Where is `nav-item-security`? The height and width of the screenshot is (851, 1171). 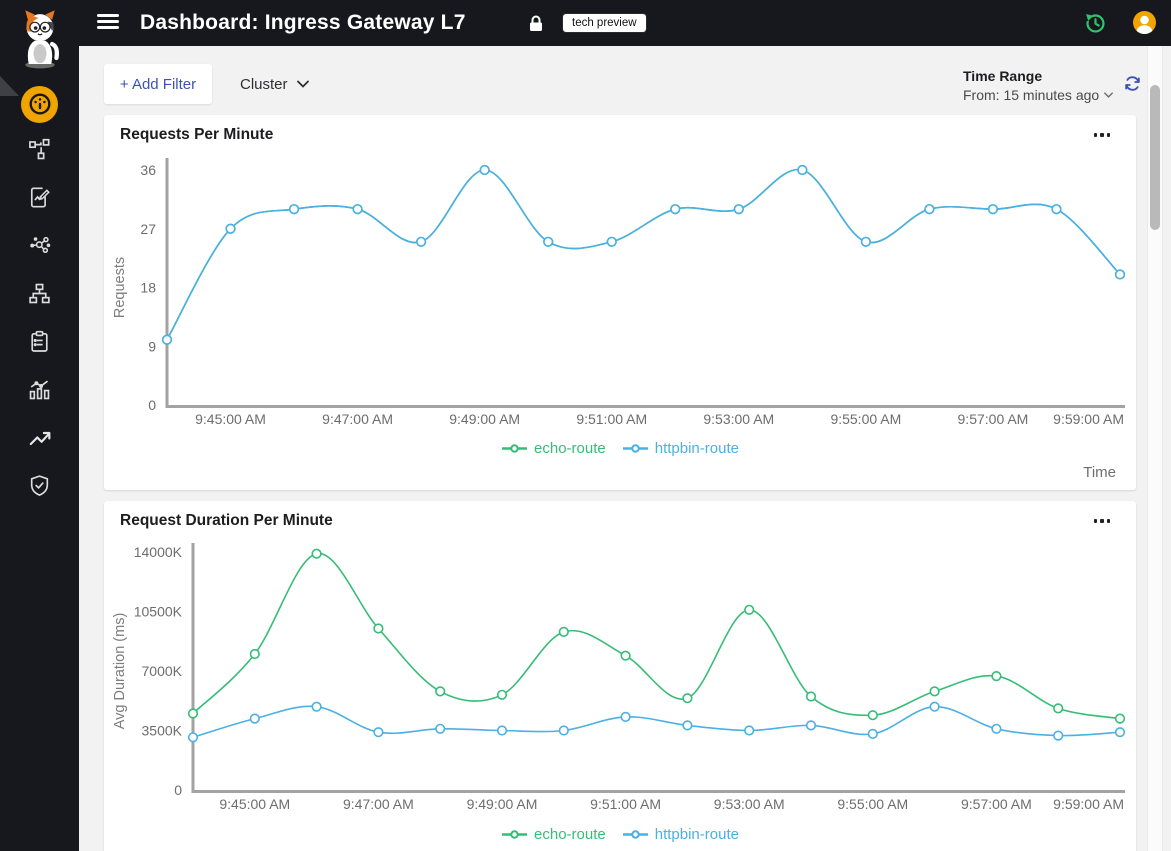
nav-item-security is located at coordinates (39, 488).